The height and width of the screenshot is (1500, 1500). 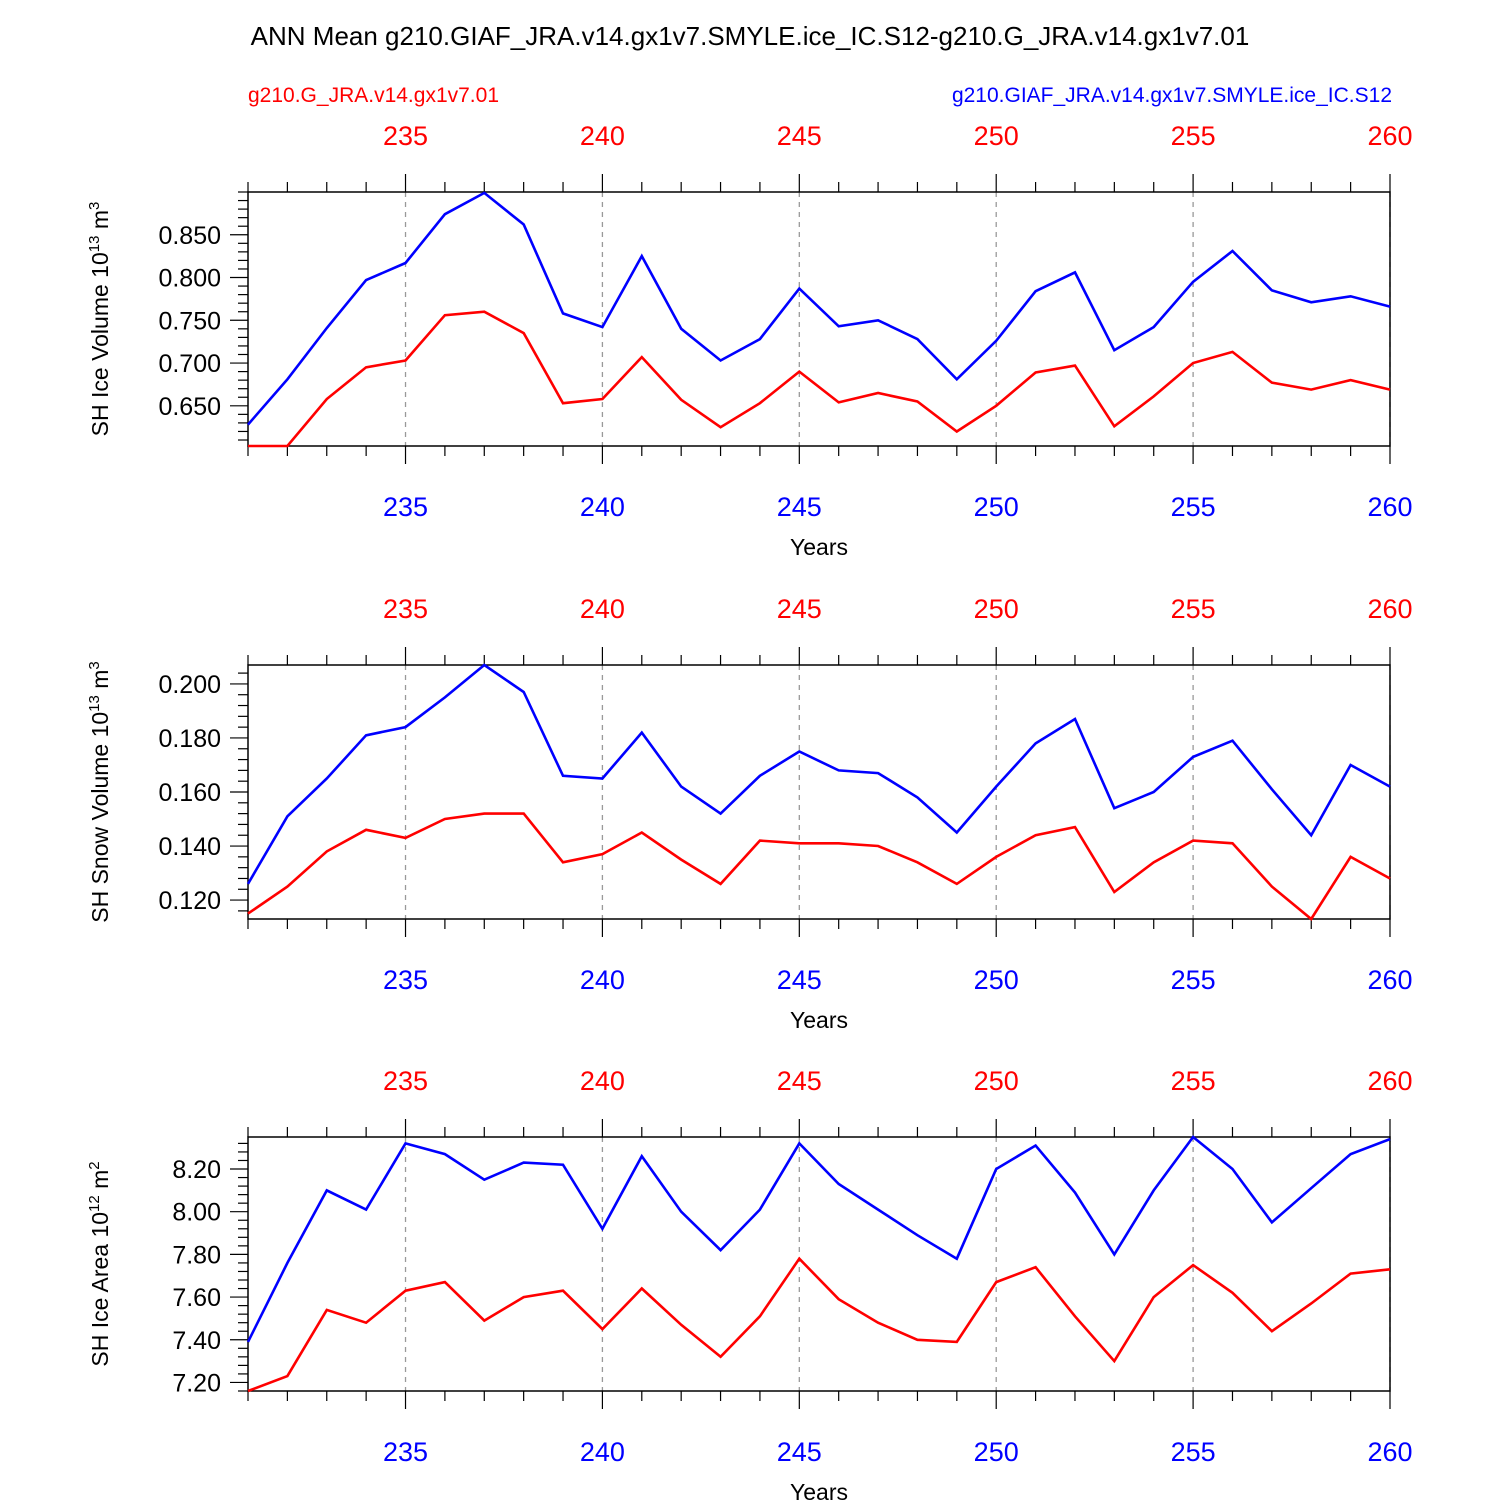 What do you see at coordinates (100, 344) in the screenshot?
I see `y-axis-label-text: SH Ice Volume 10` at bounding box center [100, 344].